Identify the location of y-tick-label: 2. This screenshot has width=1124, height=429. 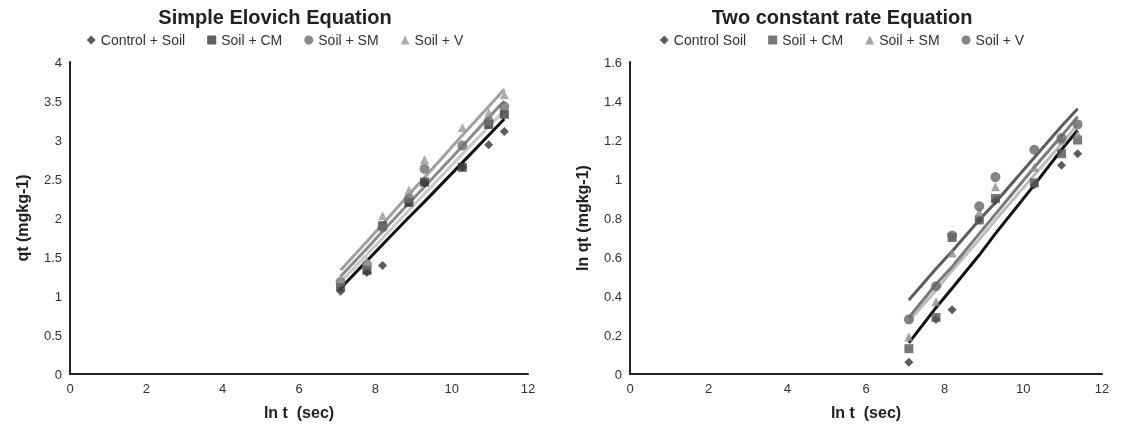
(58, 218).